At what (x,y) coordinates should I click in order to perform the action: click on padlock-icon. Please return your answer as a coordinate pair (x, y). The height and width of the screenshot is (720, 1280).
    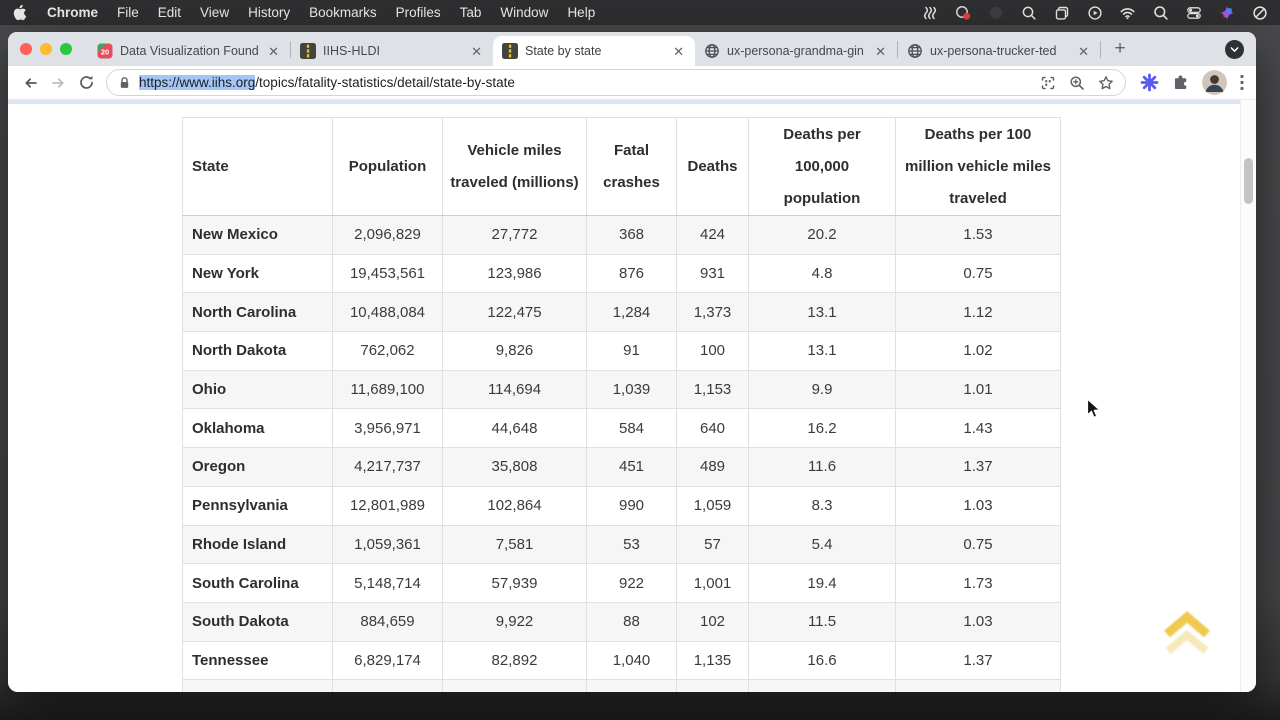
    Looking at the image, I should click on (124, 83).